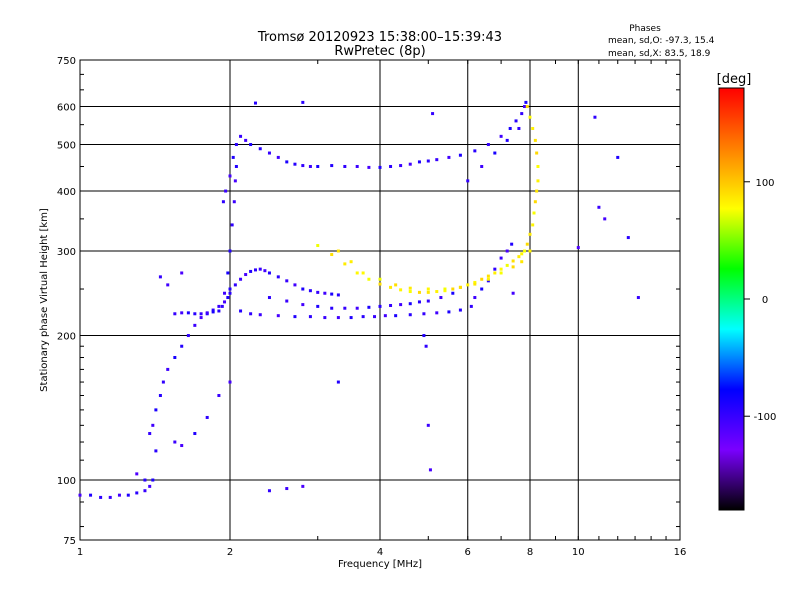 The image size is (800, 600). What do you see at coordinates (760, 300) in the screenshot?
I see `colorbar-ticks: 100 0 -100` at bounding box center [760, 300].